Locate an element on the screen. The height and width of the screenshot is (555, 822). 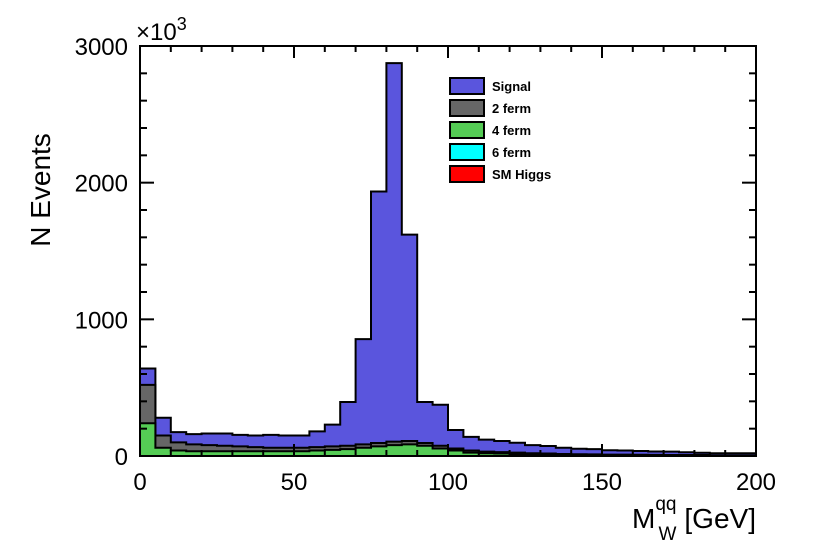
legend-swatch-6-ferm is located at coordinates (467, 152).